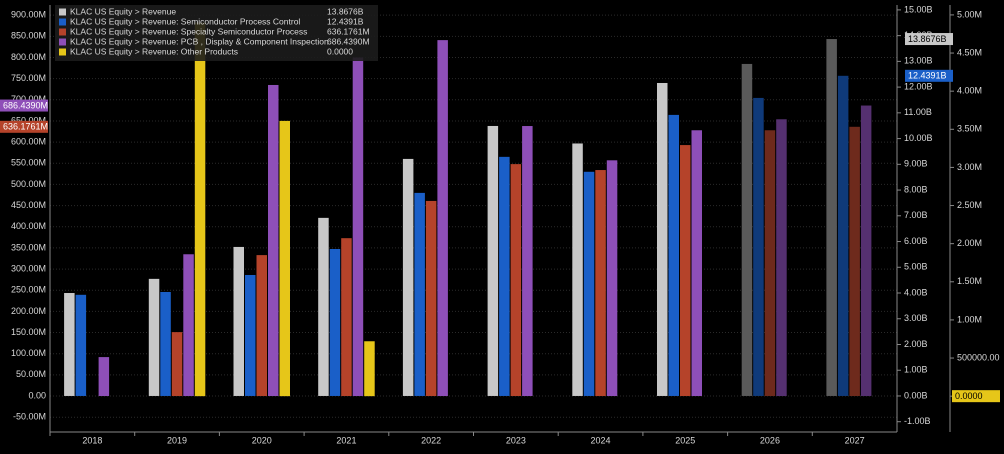  I want to click on y-tick-label: 100.00M, so click(28, 353).